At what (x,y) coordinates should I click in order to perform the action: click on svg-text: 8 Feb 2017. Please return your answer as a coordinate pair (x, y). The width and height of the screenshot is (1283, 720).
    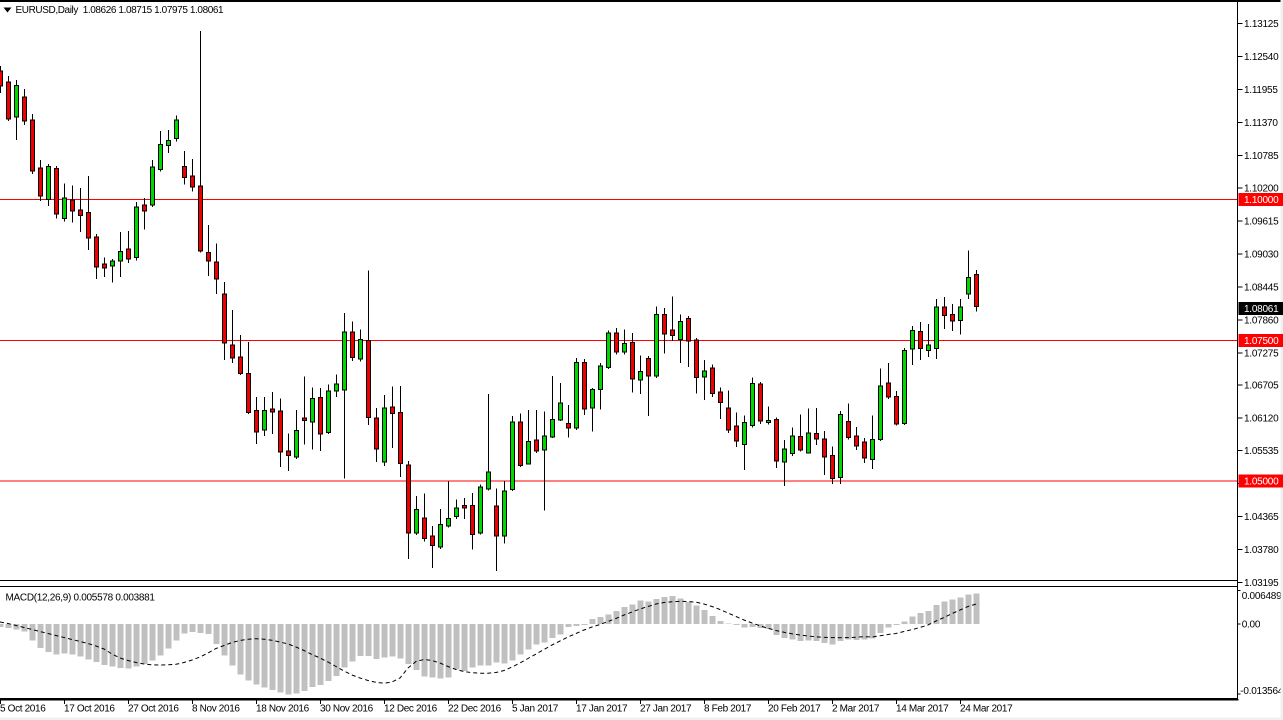
    Looking at the image, I should click on (728, 708).